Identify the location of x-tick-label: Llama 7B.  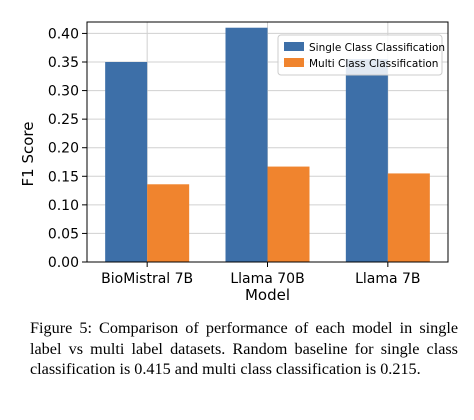
(387, 279).